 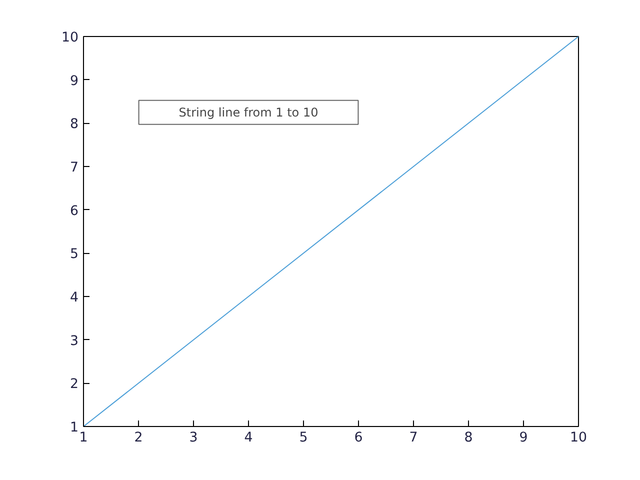 I want to click on x-tick-label: 2, so click(x=138, y=438).